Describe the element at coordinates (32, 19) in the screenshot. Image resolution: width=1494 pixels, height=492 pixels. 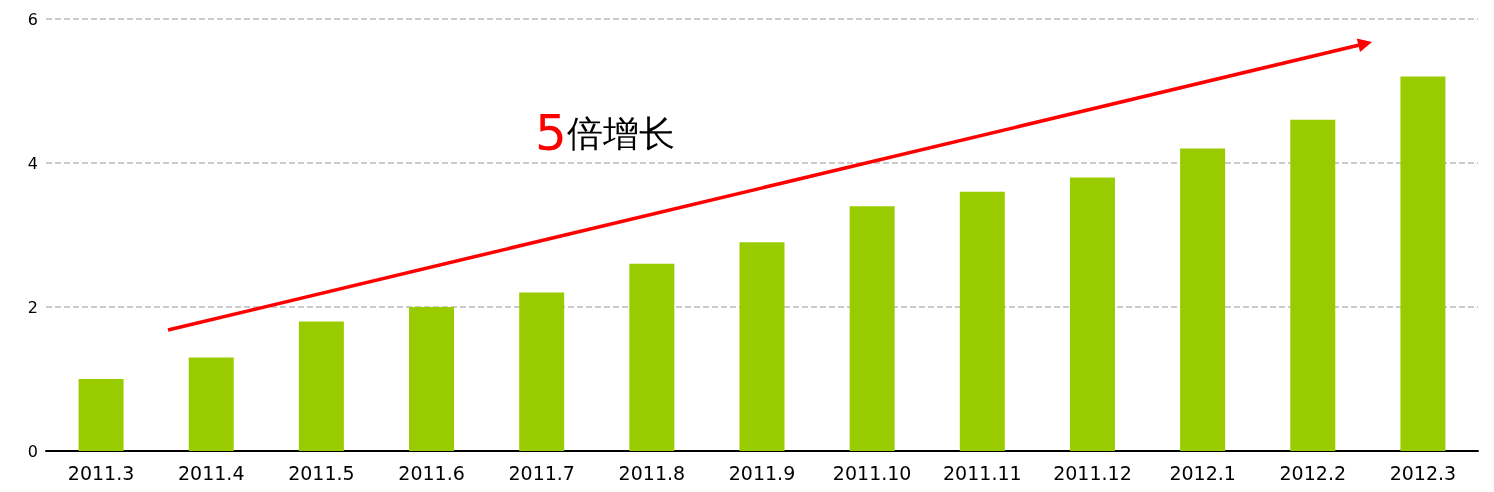
I see `y-tick-label: 6` at that location.